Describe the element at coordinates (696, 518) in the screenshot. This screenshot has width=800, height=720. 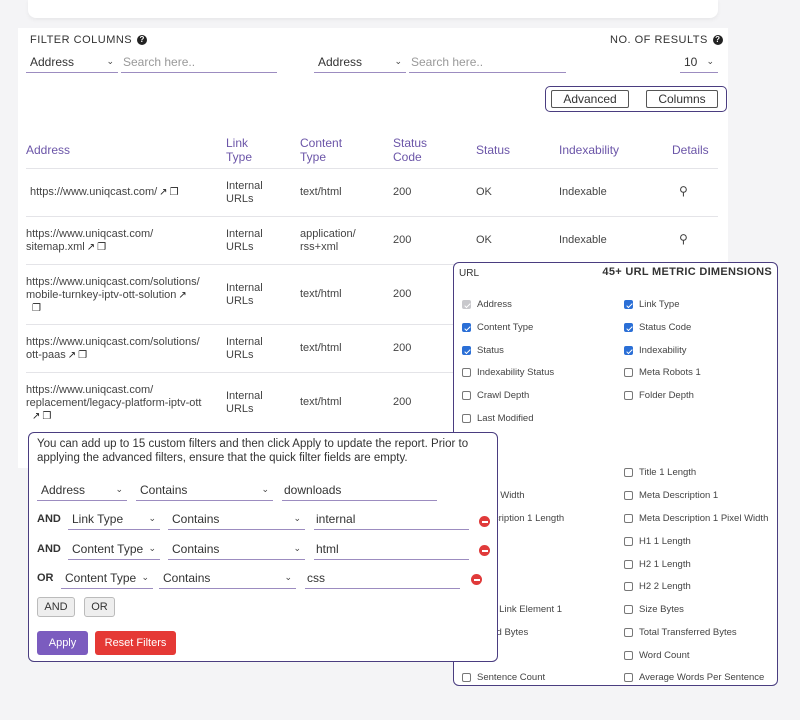
I see `column-checkbox: Meta Description 1 Pixel Width` at that location.